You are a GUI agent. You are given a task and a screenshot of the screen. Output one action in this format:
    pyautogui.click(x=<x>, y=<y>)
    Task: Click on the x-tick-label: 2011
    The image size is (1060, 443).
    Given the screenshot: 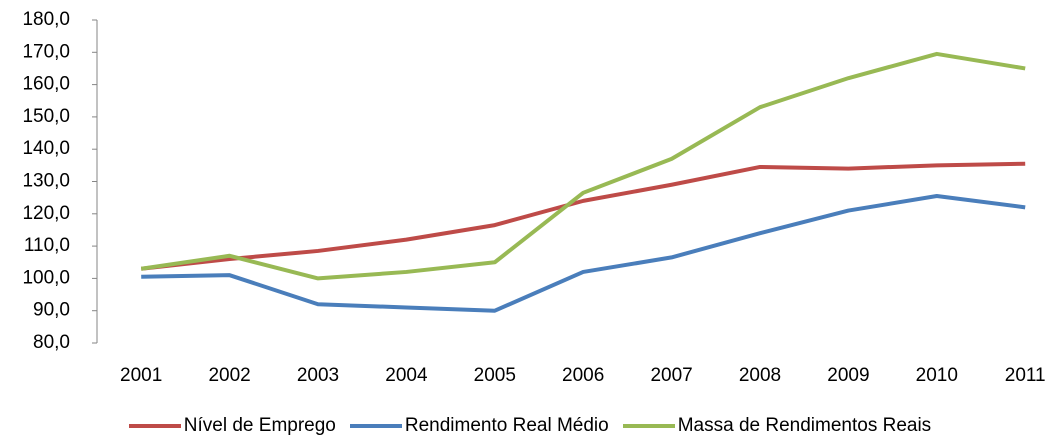 What is the action you would take?
    pyautogui.click(x=1025, y=375)
    